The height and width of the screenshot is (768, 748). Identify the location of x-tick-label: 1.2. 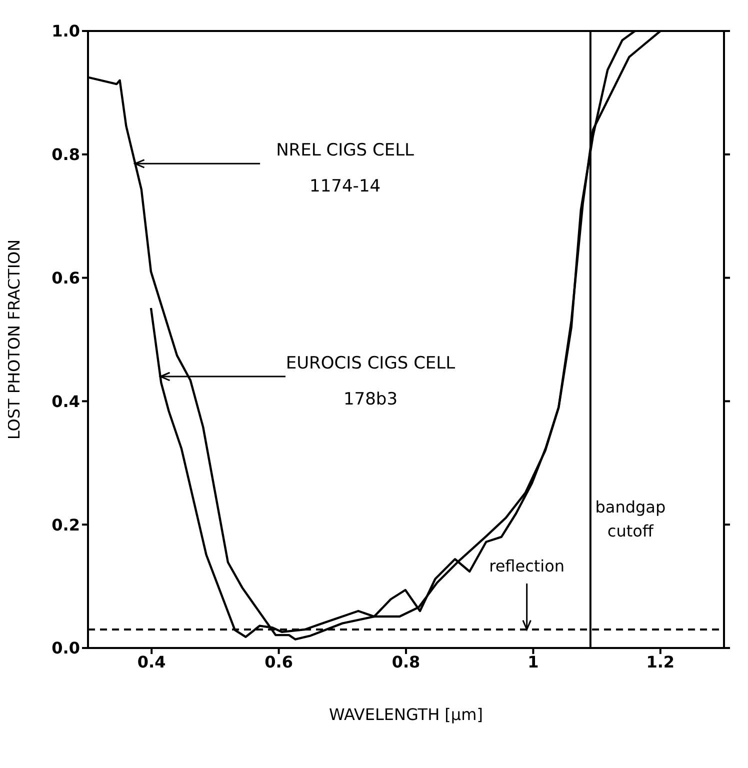
(660, 662).